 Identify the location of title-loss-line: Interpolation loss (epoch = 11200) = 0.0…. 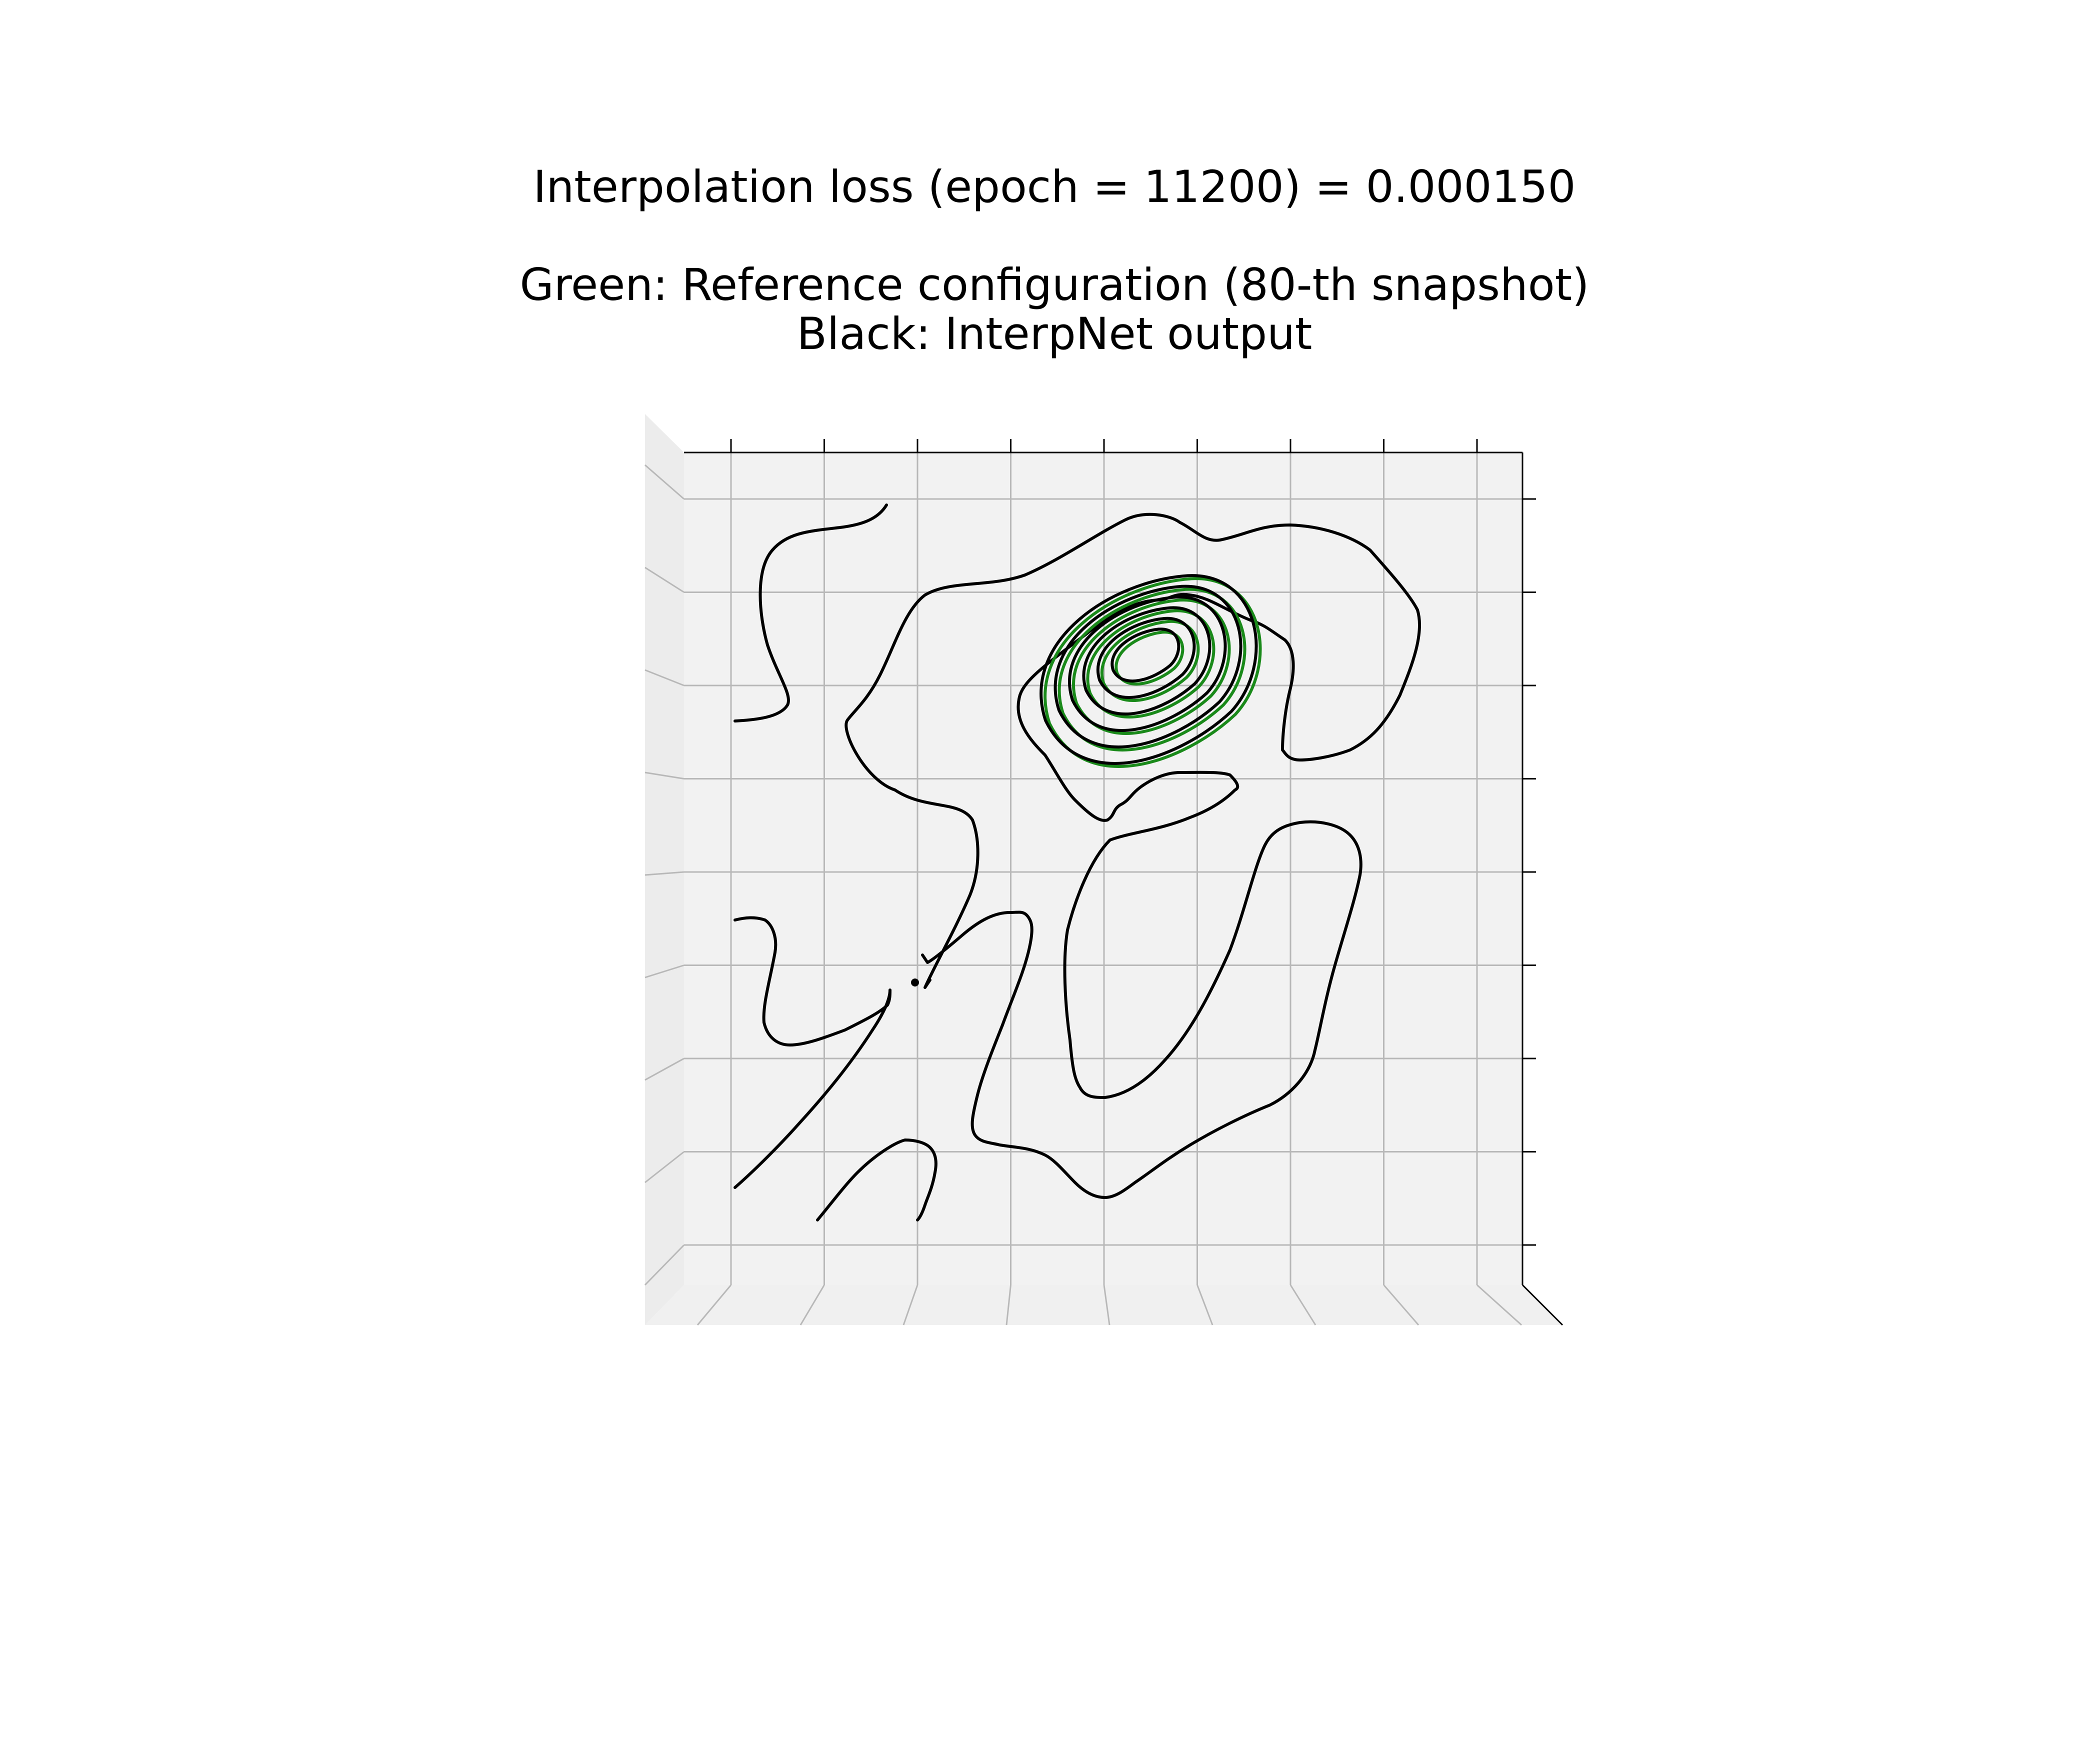
(1054, 186).